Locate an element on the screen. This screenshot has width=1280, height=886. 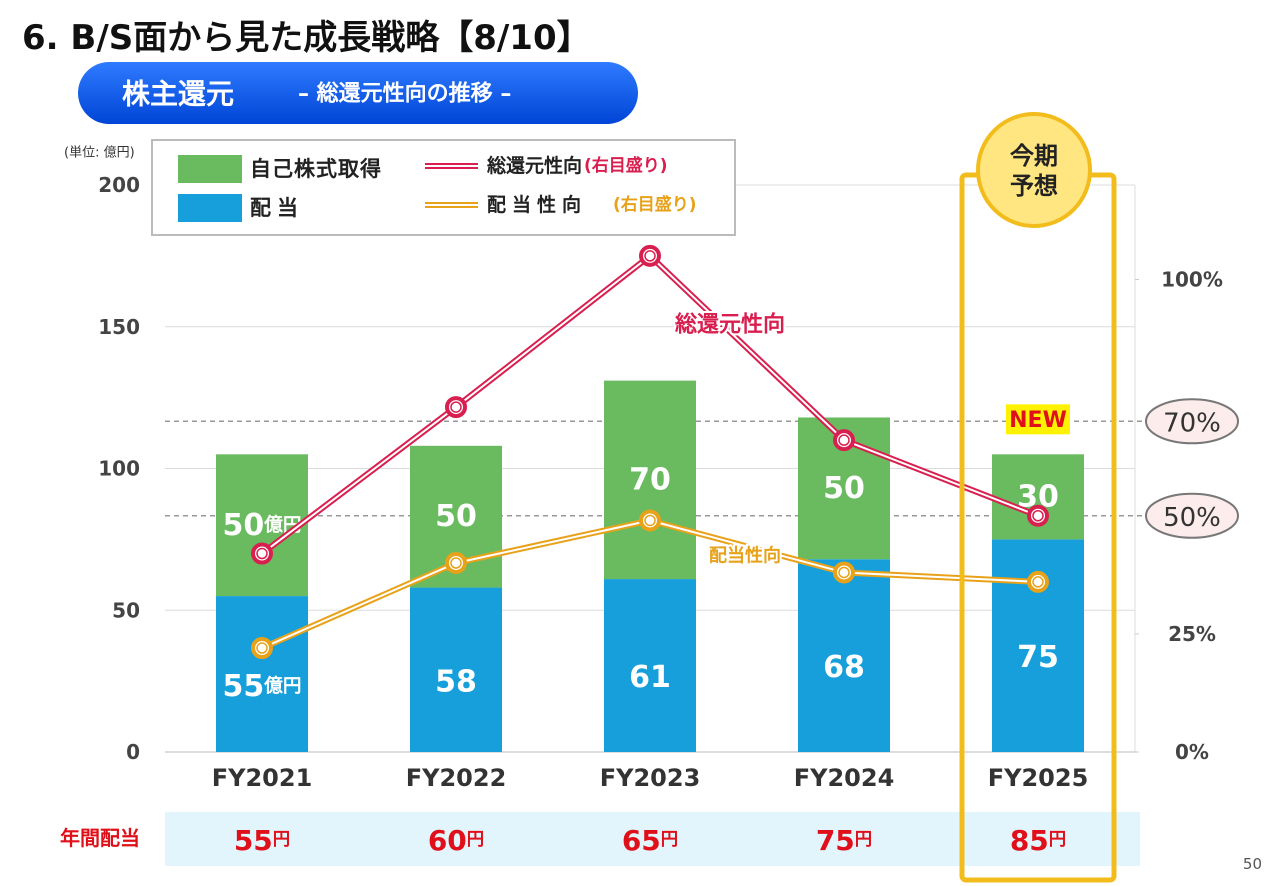
legend-label: 配当 is located at coordinates (277, 208).